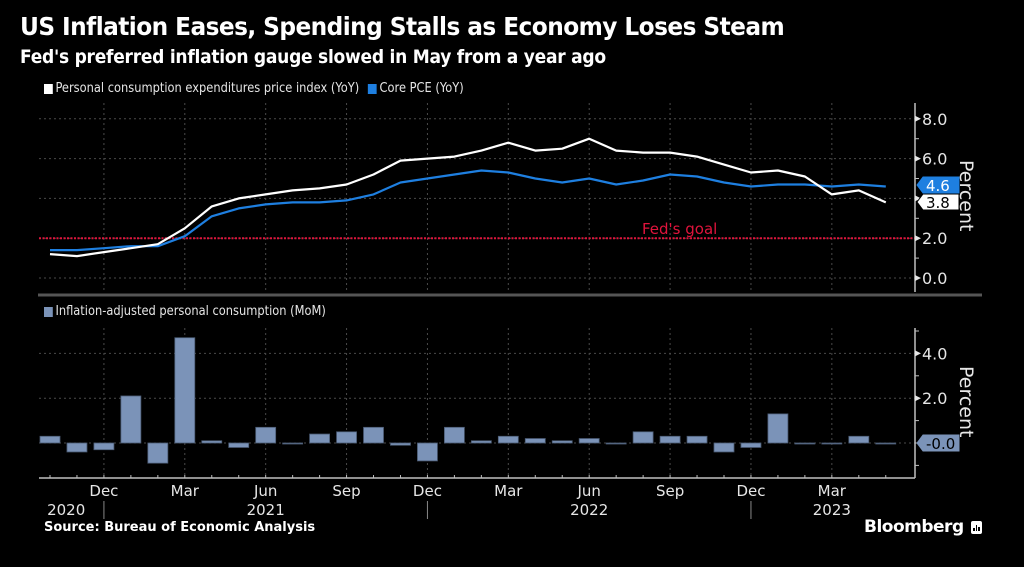 Image resolution: width=1024 pixels, height=567 pixels. I want to click on legend-swatch-core-pce, so click(372, 88).